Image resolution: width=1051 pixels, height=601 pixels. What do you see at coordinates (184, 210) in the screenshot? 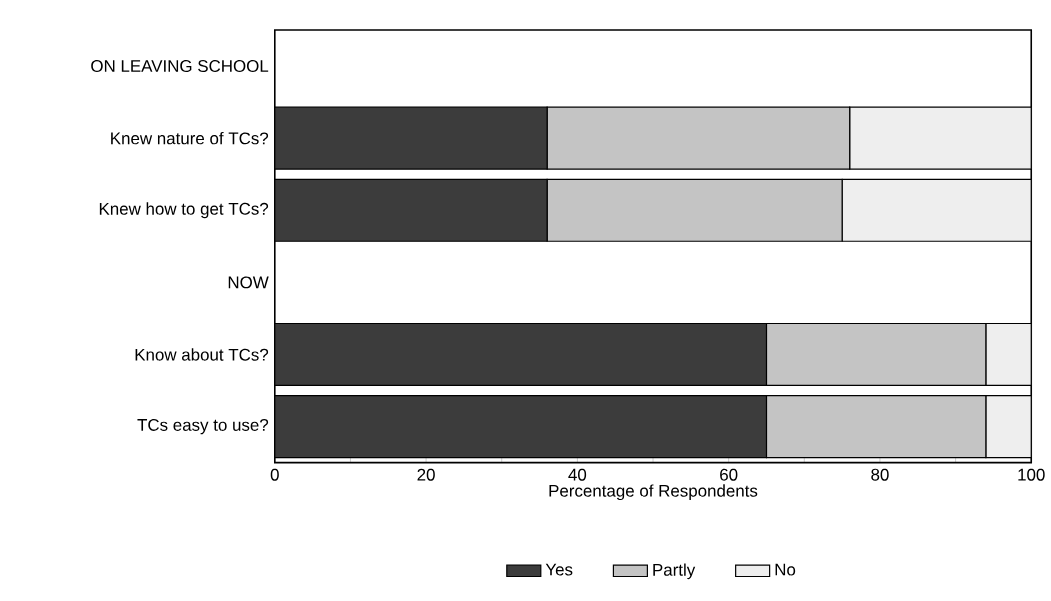
I see `y-tick-label: Knew how to get TCs?` at bounding box center [184, 210].